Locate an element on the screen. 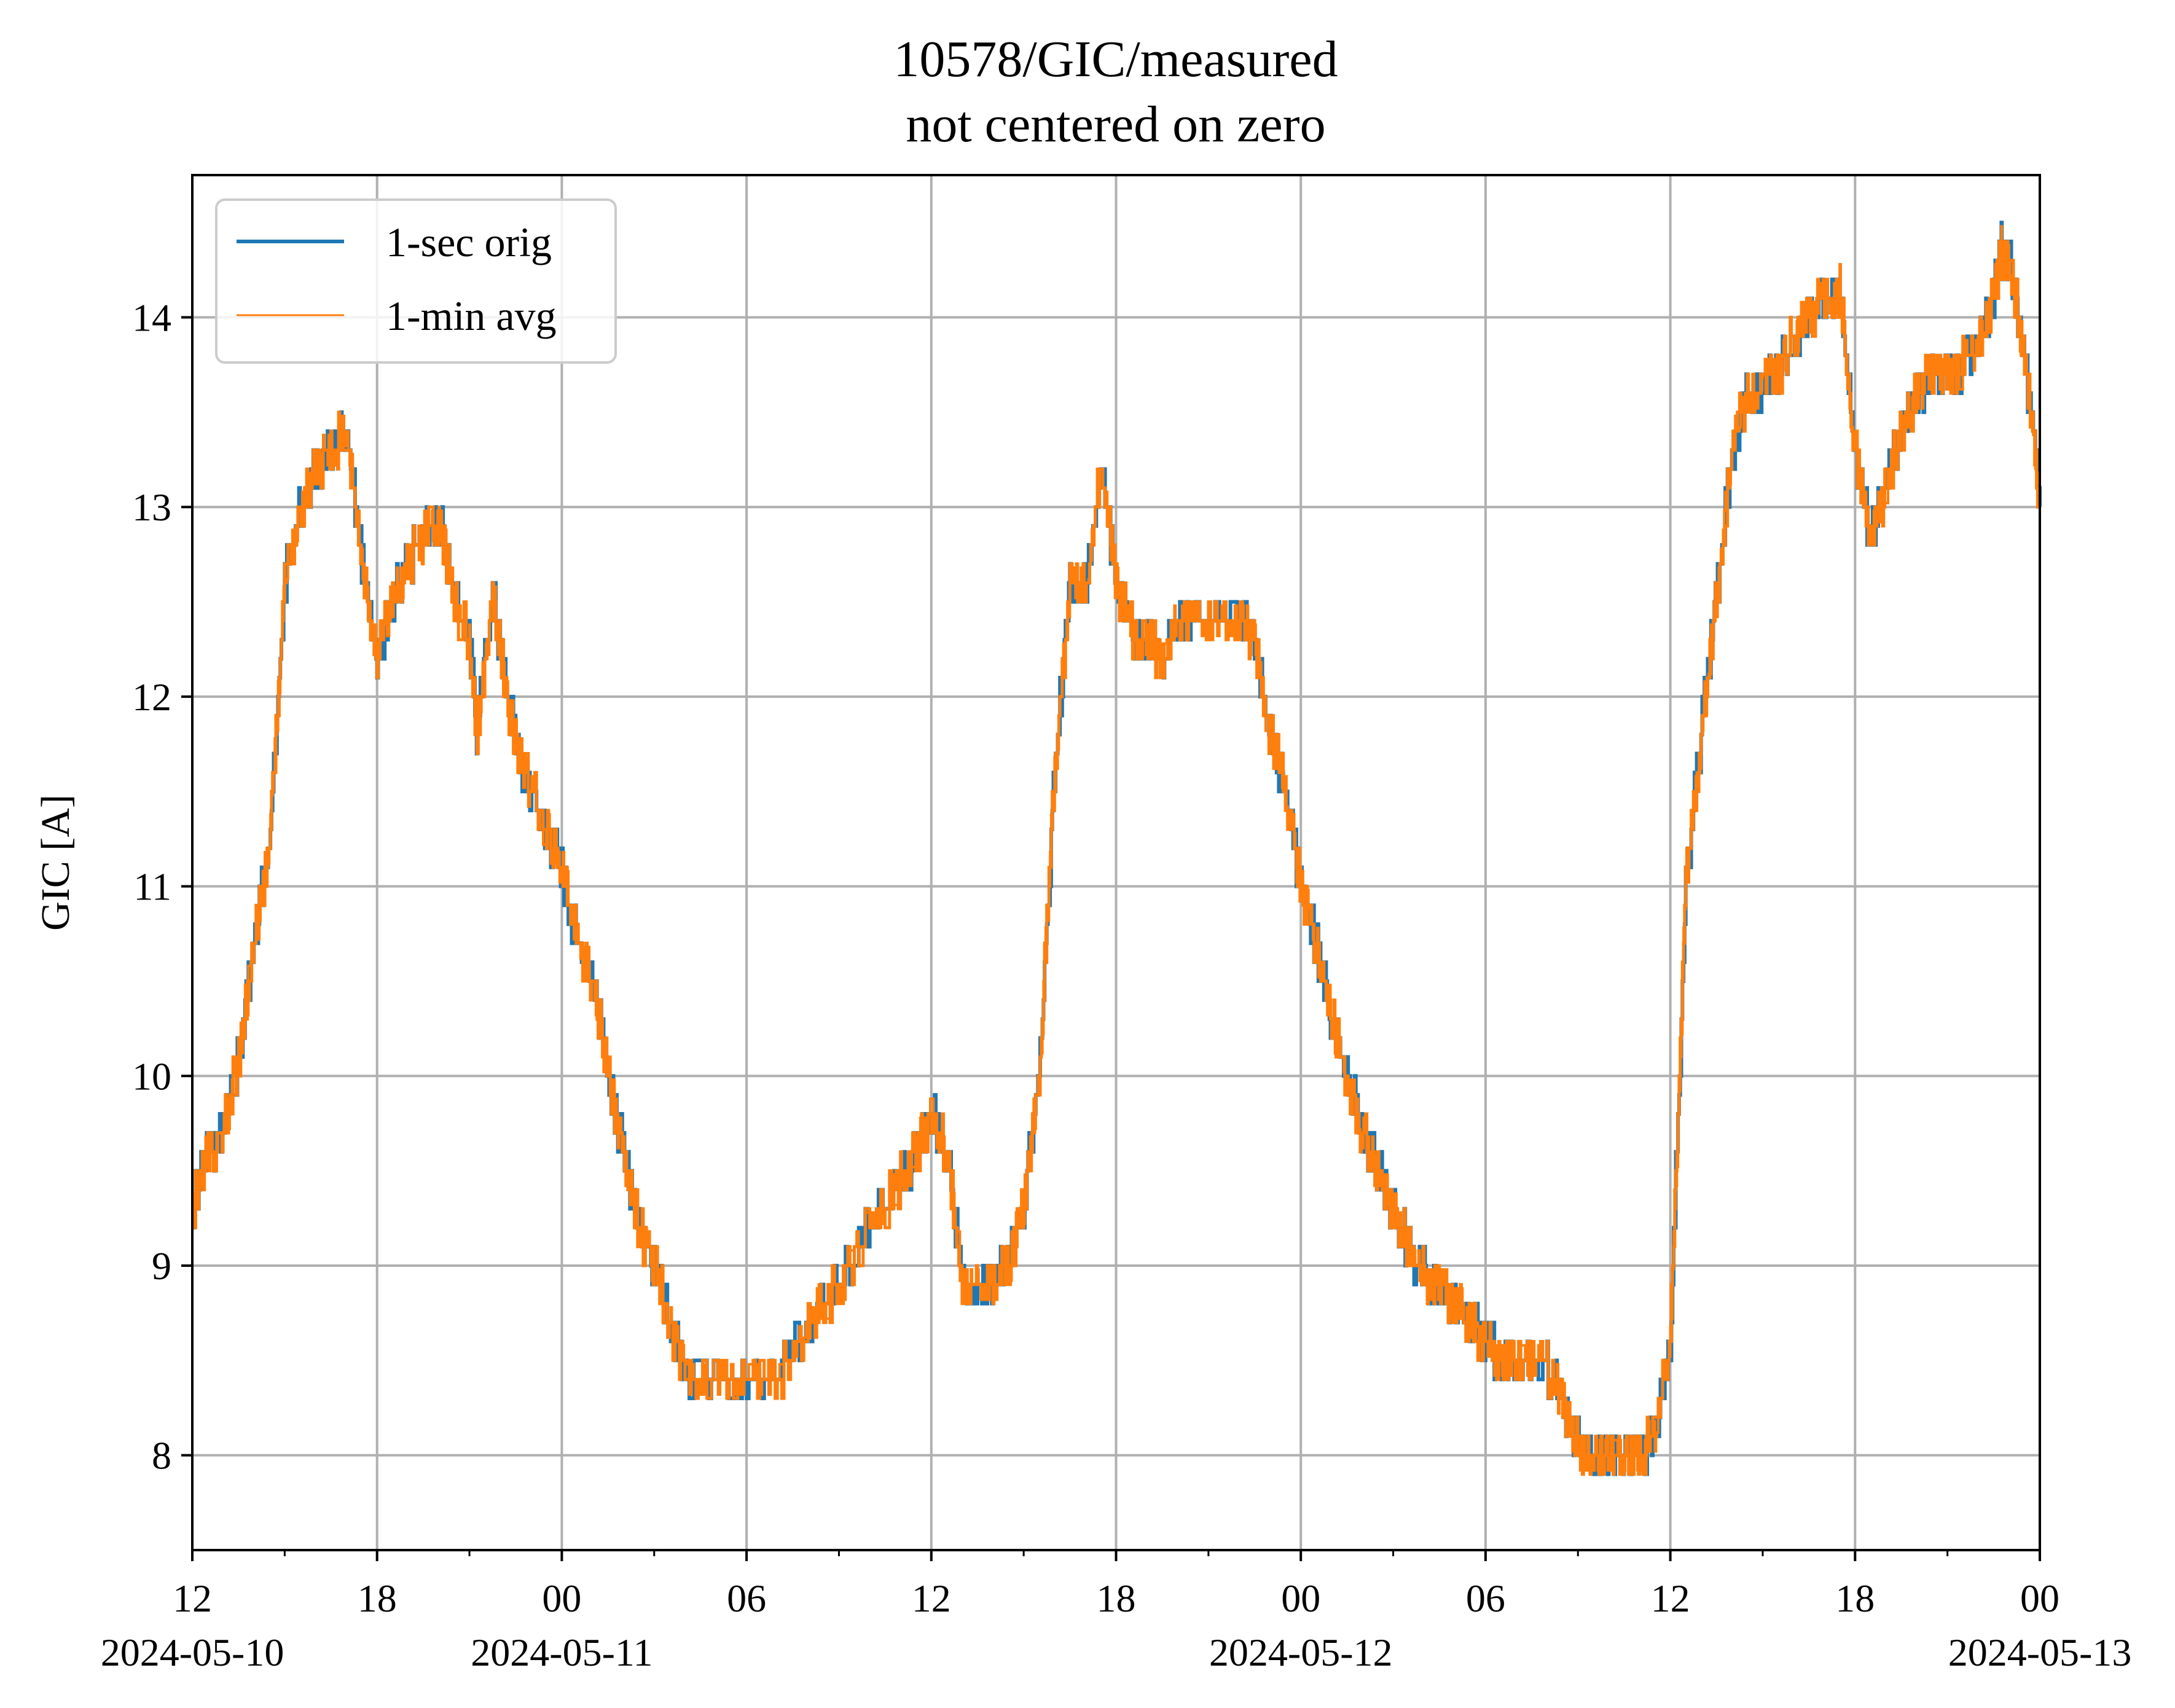  y-tick-label: 13 is located at coordinates (151, 507).